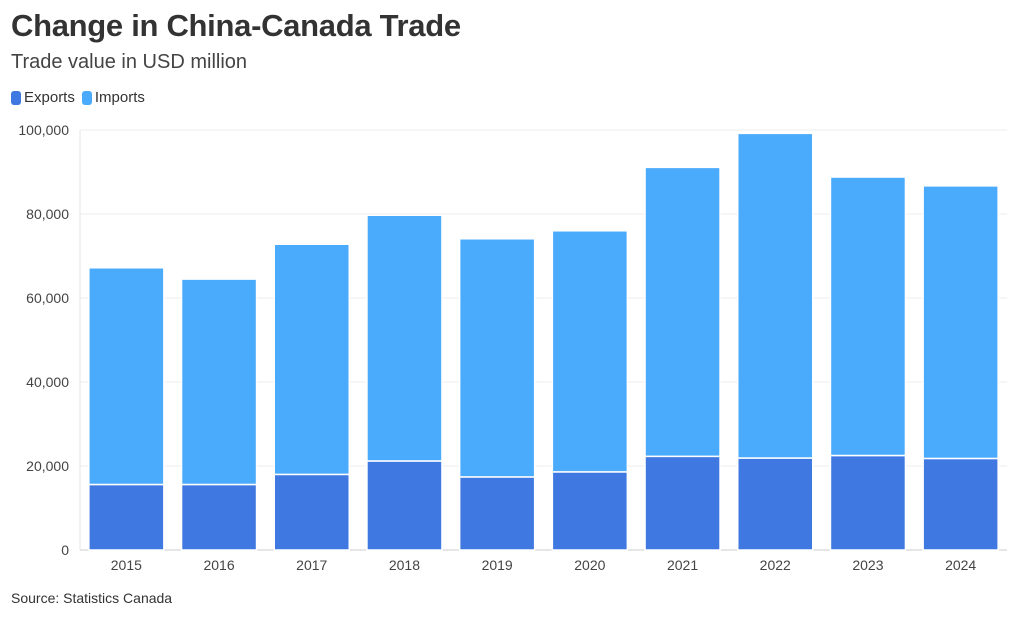  I want to click on bar-exports-2024, so click(960, 504).